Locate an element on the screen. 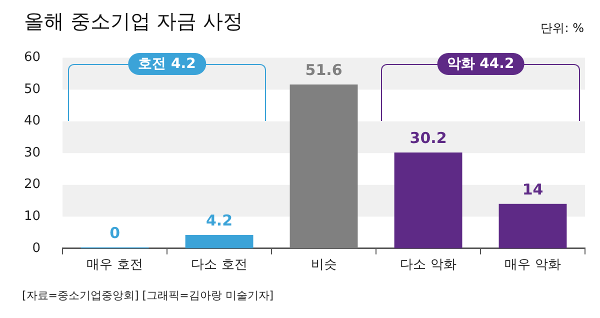 Image resolution: width=600 pixels, height=318 pixels. annotation: 악화 44.2 is located at coordinates (480, 64).